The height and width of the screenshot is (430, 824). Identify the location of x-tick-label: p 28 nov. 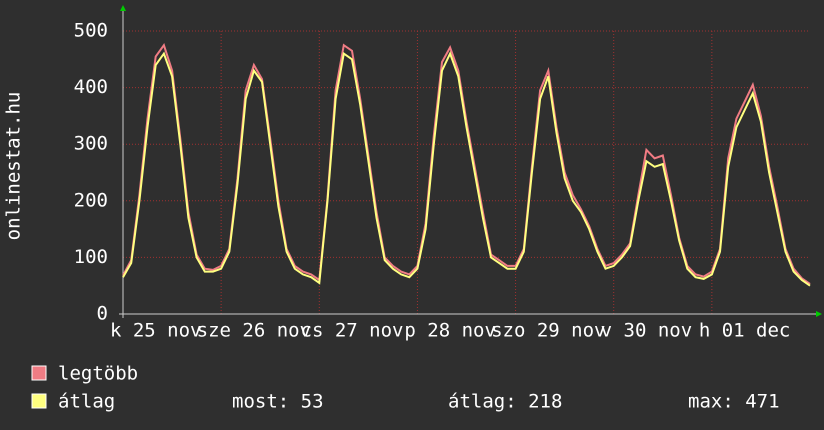
(450, 331).